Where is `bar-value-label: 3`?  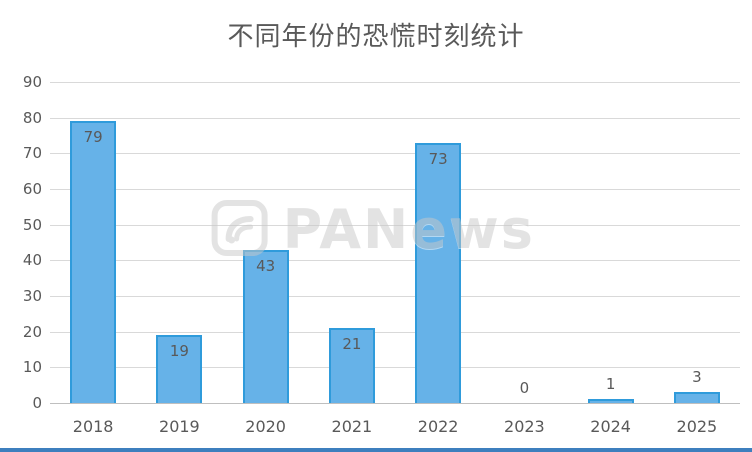 bar-value-label: 3 is located at coordinates (697, 377).